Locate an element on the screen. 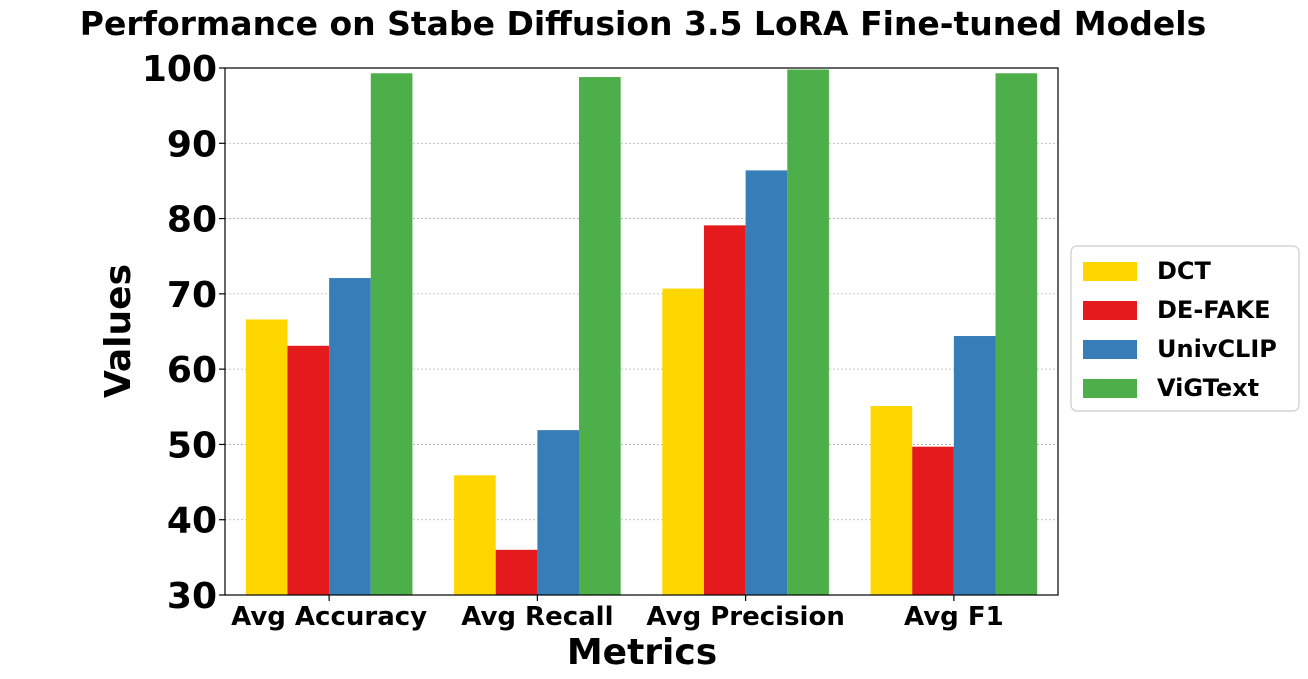  x-tick-label: Avg F1 is located at coordinates (954, 617).